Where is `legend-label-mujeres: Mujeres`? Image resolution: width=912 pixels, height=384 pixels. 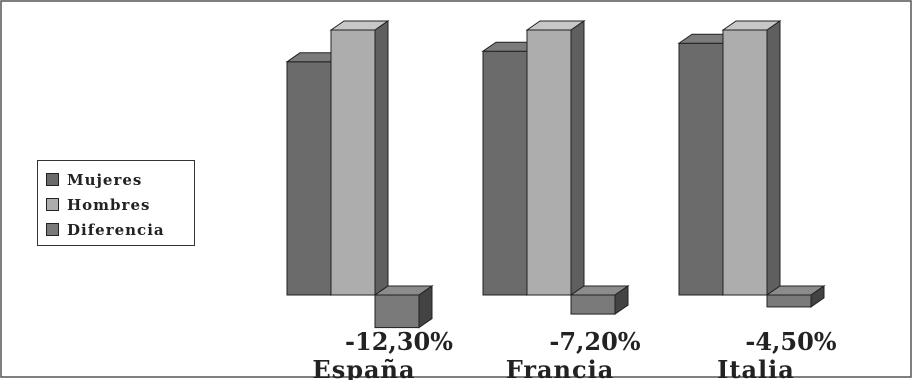 legend-label-mujeres: Mujeres is located at coordinates (105, 179).